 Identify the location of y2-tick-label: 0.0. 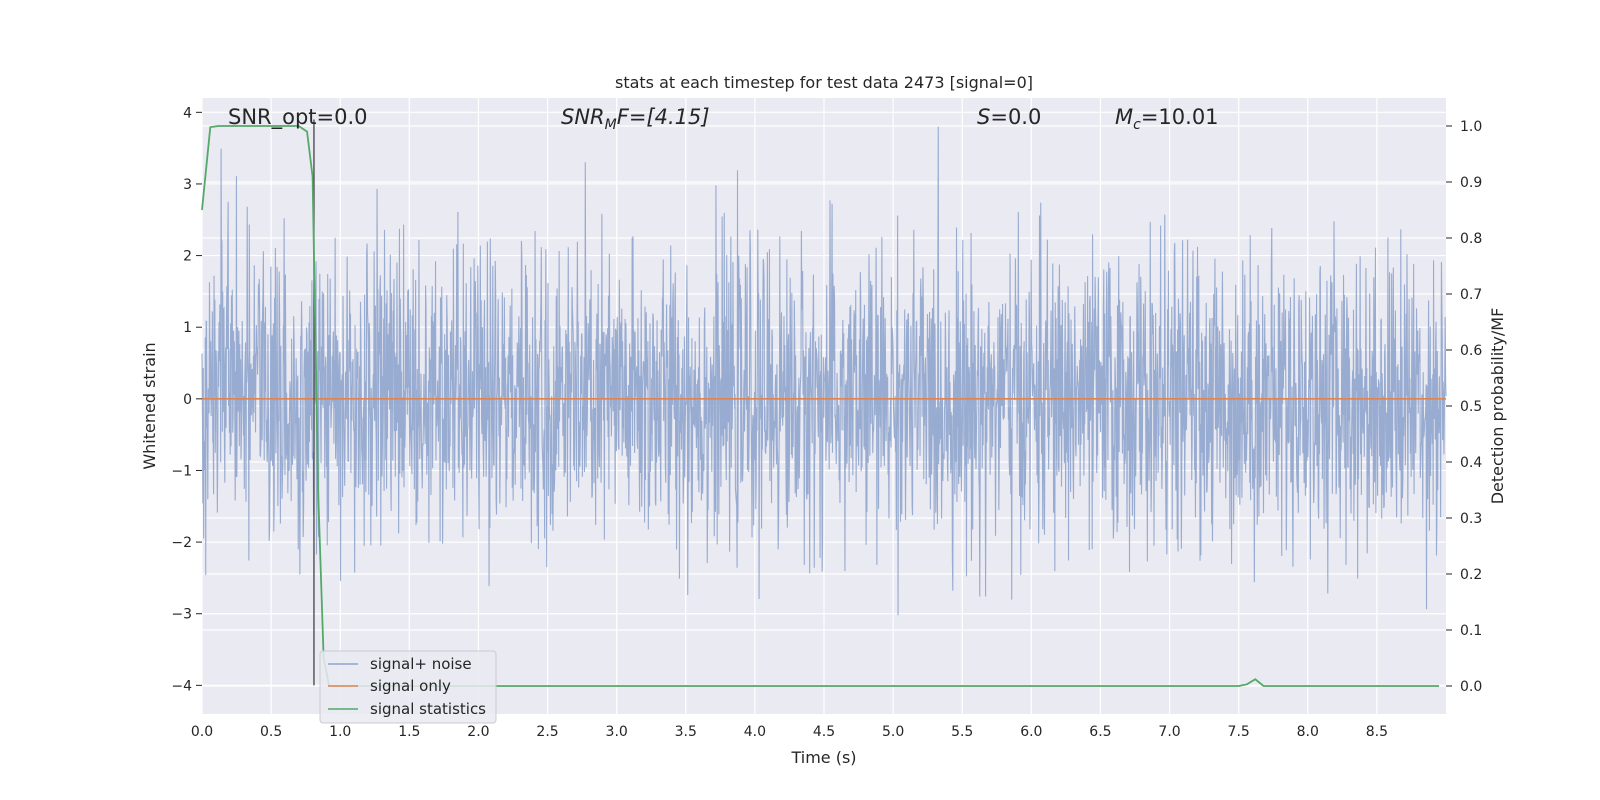
(1471, 687).